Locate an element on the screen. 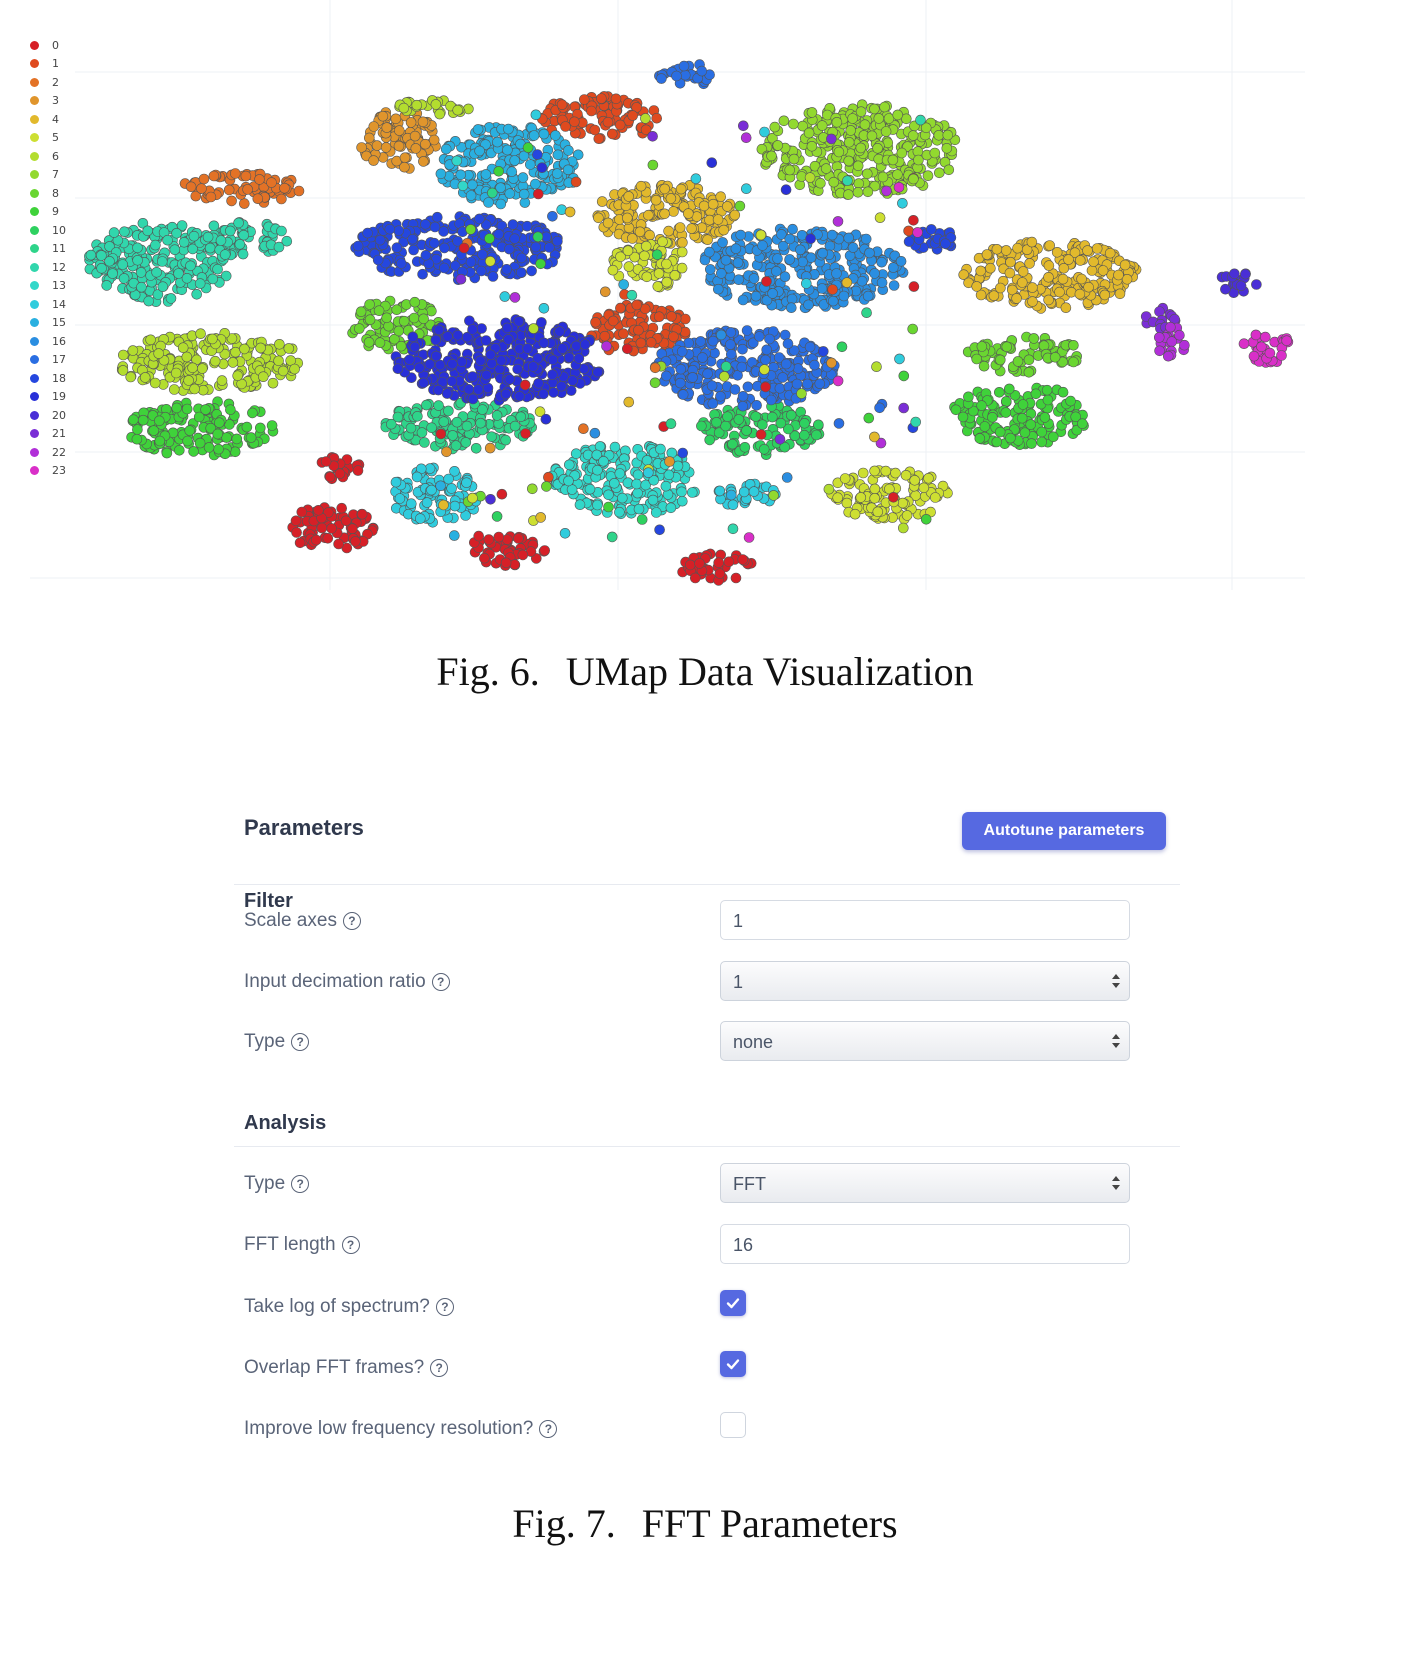 Image resolution: width=1410 pixels, height=1666 pixels. legend-item-8: 8 is located at coordinates (48, 193).